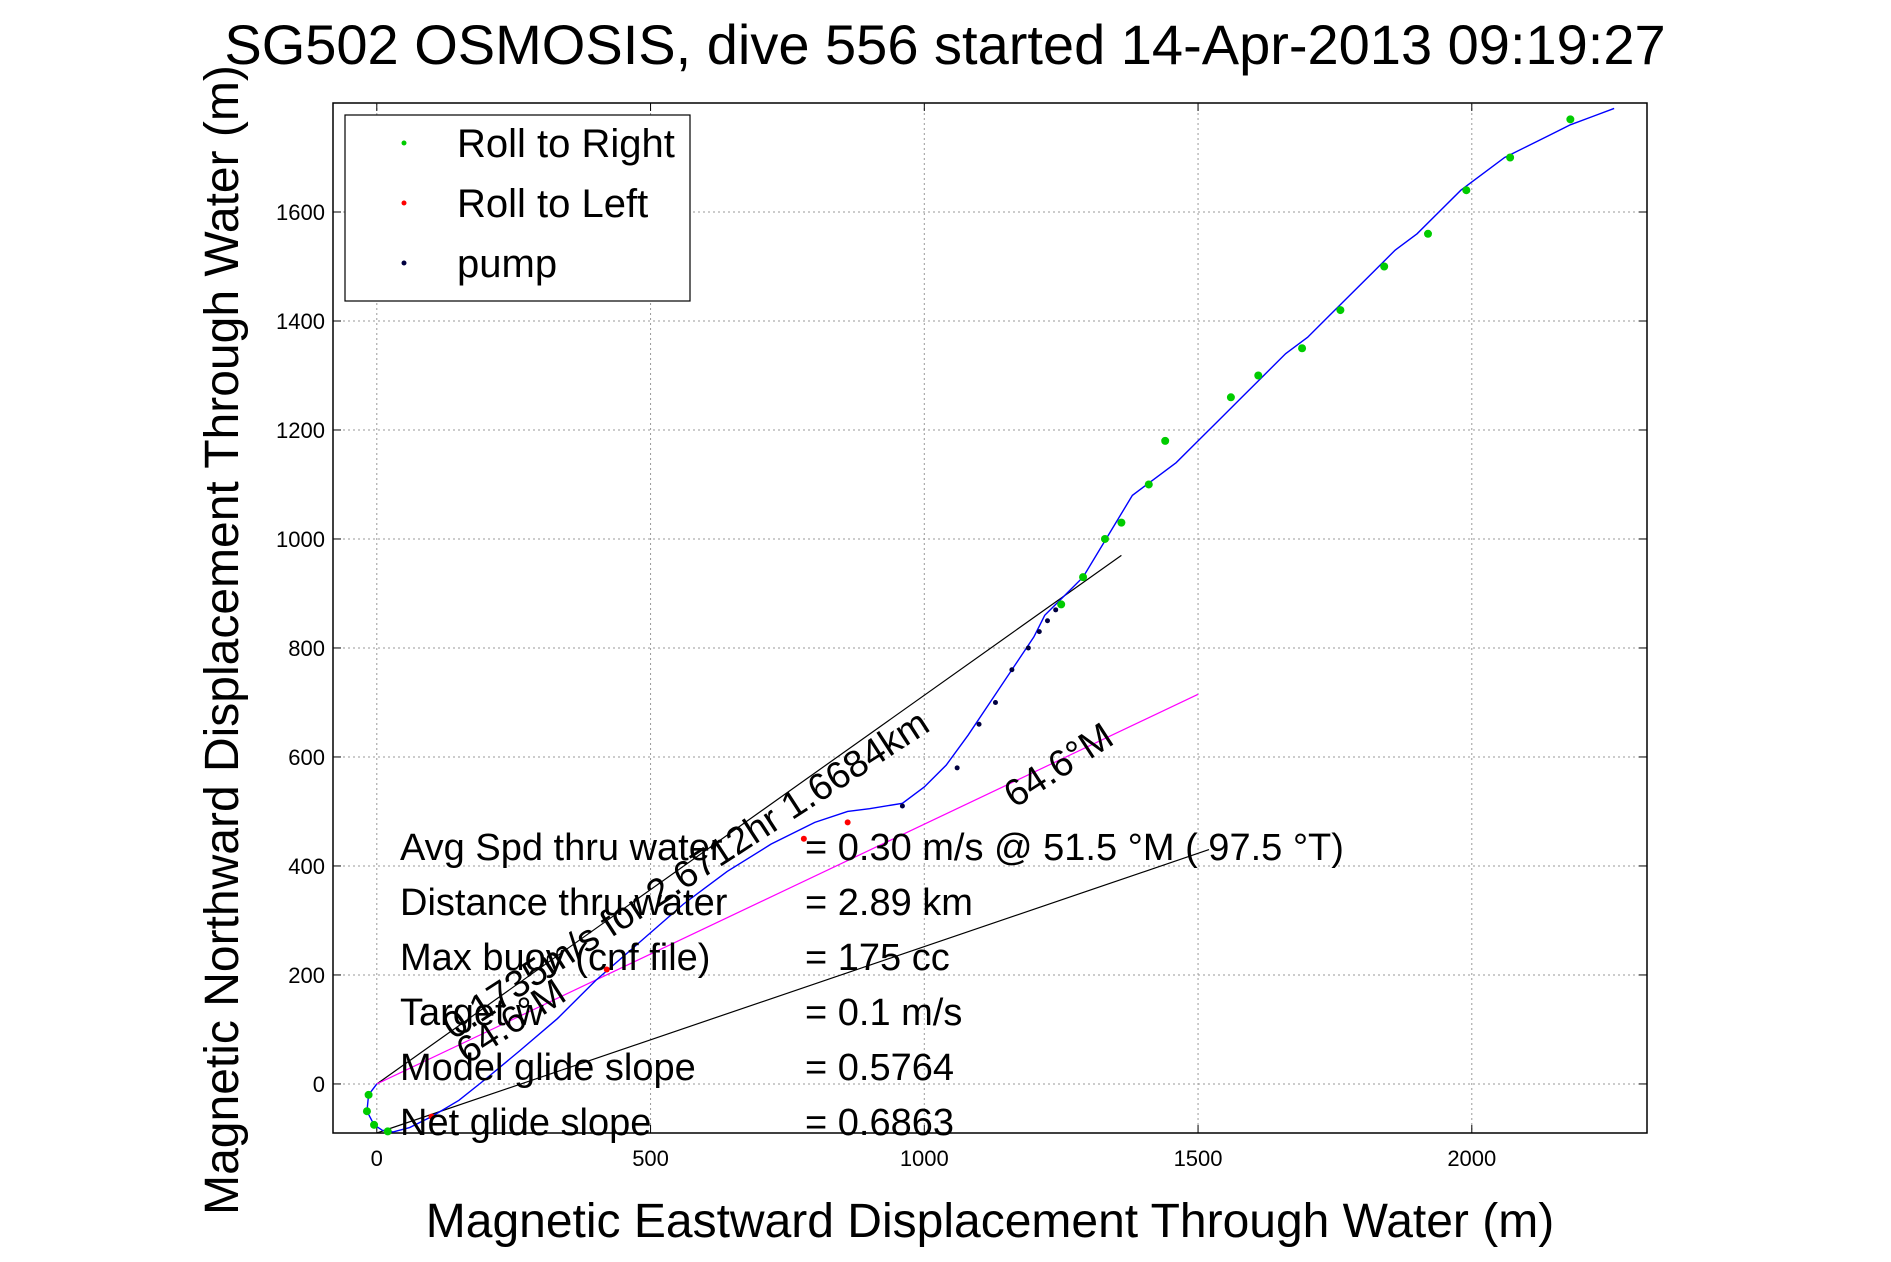 This screenshot has width=1891, height=1262. Describe the element at coordinates (306, 866) in the screenshot. I see `y-tick-label: 400` at that location.